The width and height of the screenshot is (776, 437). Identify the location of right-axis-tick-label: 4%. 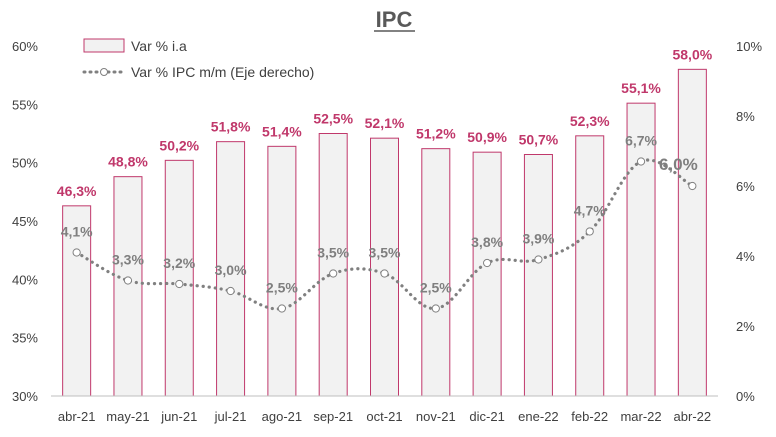
(745, 256).